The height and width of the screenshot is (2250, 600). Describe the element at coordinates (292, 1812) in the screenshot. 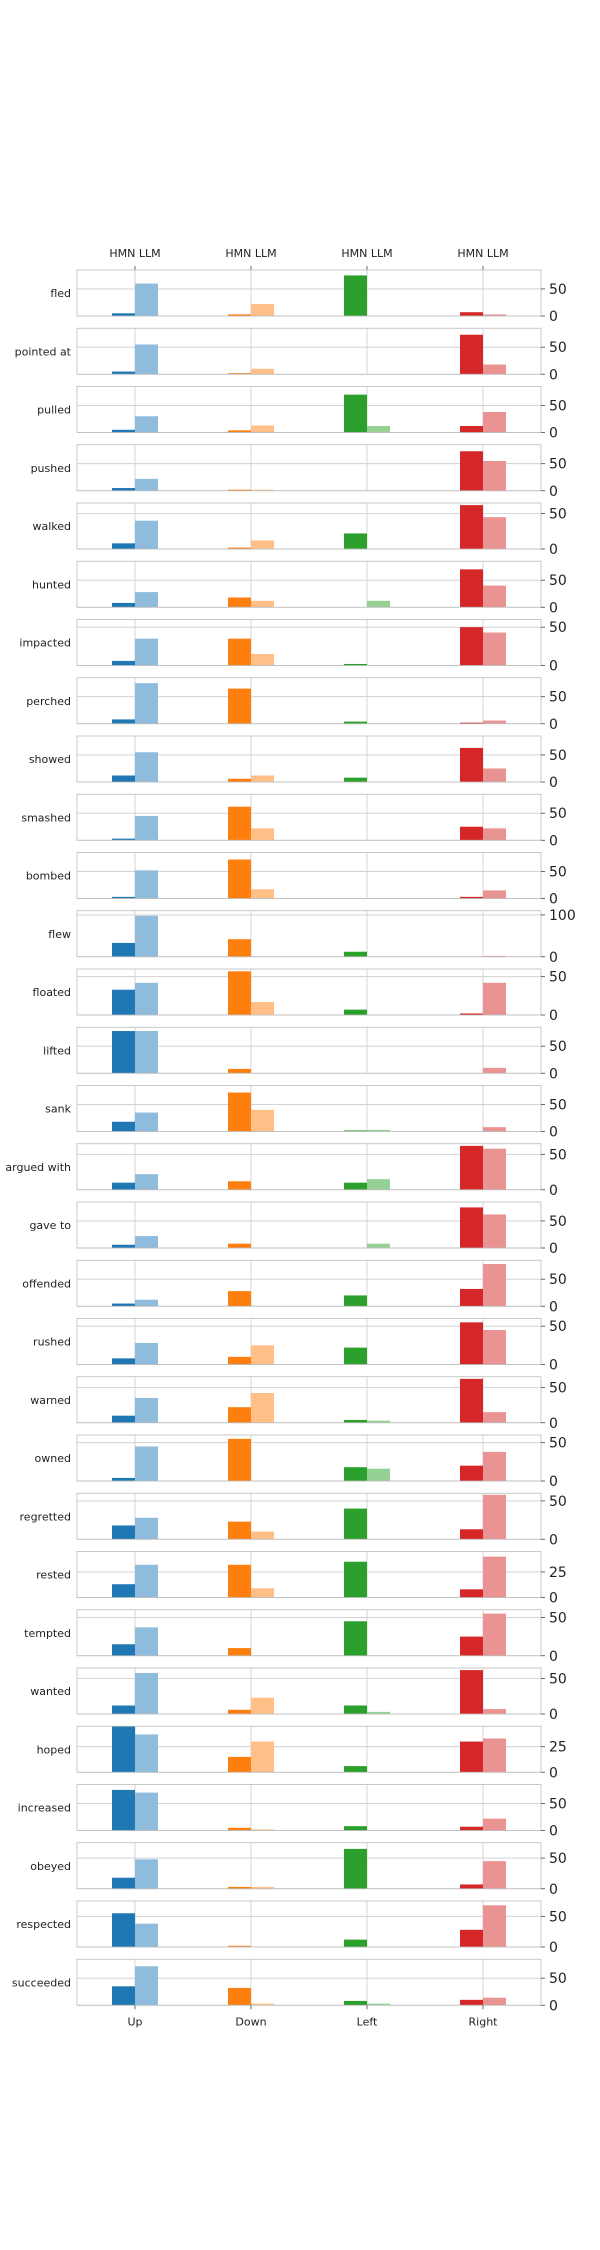

I see `panel-increased: 0 50 increased` at that location.